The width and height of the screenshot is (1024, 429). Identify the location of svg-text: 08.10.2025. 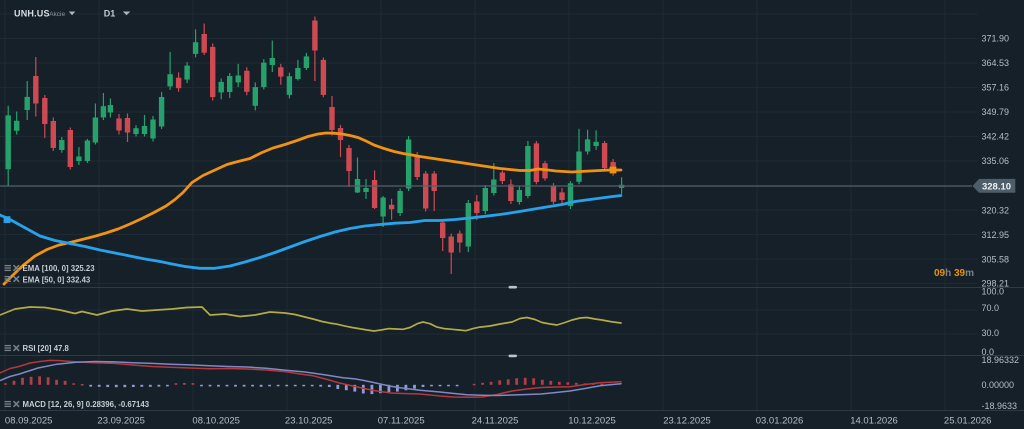
(216, 421).